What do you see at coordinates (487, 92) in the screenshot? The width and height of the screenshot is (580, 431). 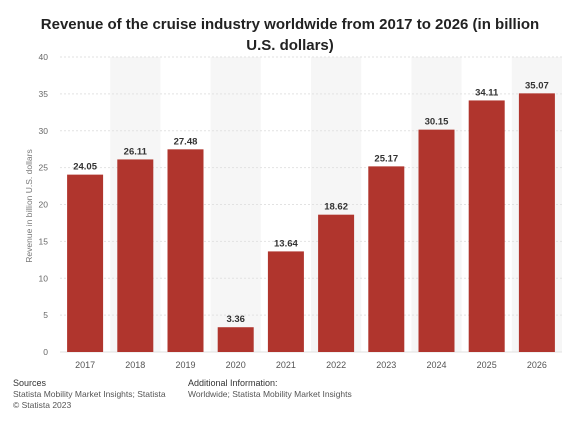 I see `bar-value-label: 34.11` at bounding box center [487, 92].